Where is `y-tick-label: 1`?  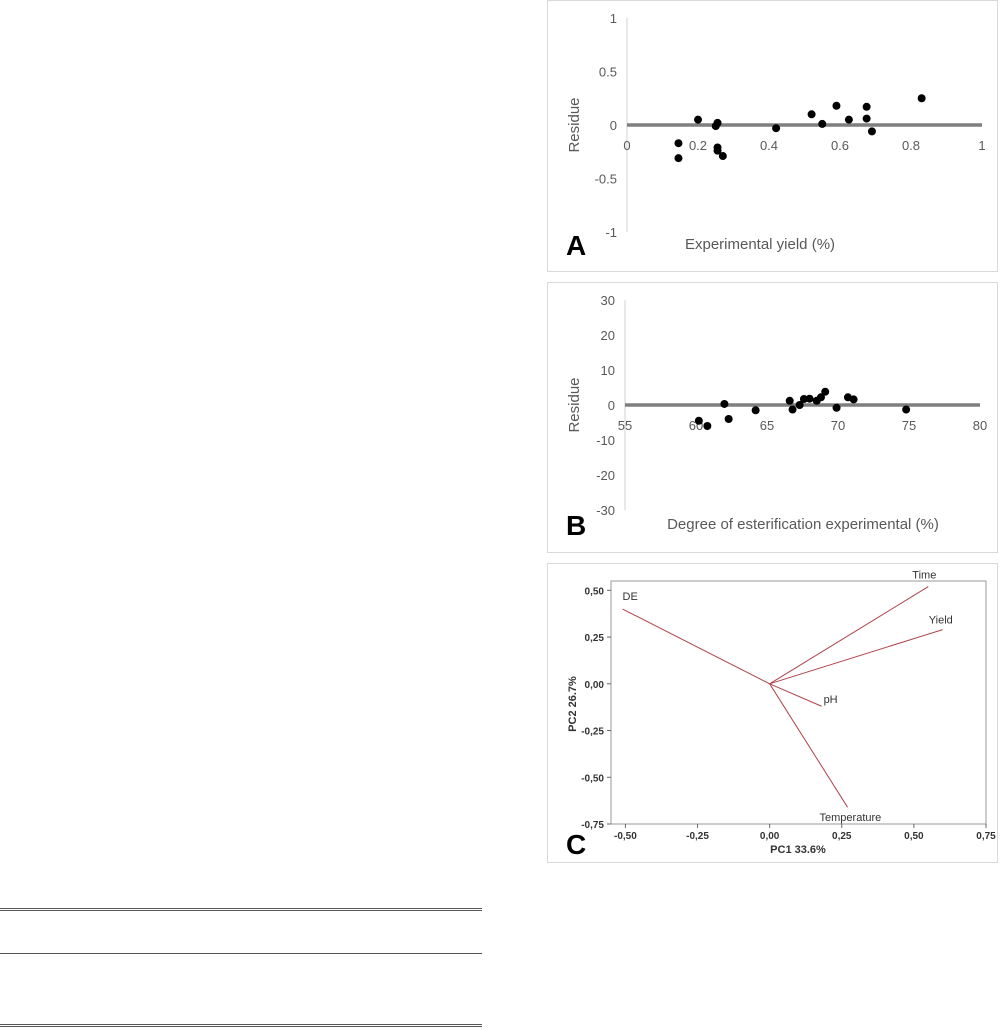 y-tick-label: 1 is located at coordinates (613, 18).